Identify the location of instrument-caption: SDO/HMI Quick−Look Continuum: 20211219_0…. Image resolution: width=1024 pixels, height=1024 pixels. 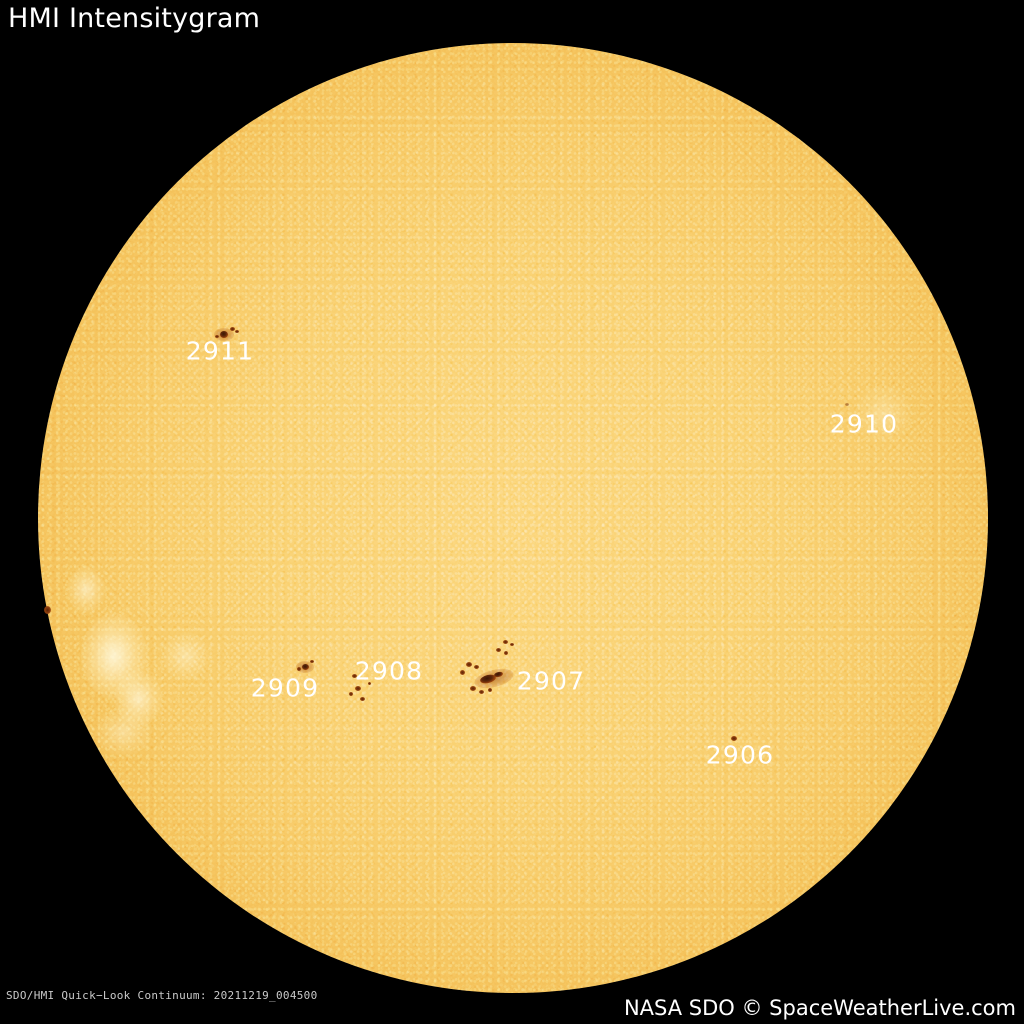
(162, 995).